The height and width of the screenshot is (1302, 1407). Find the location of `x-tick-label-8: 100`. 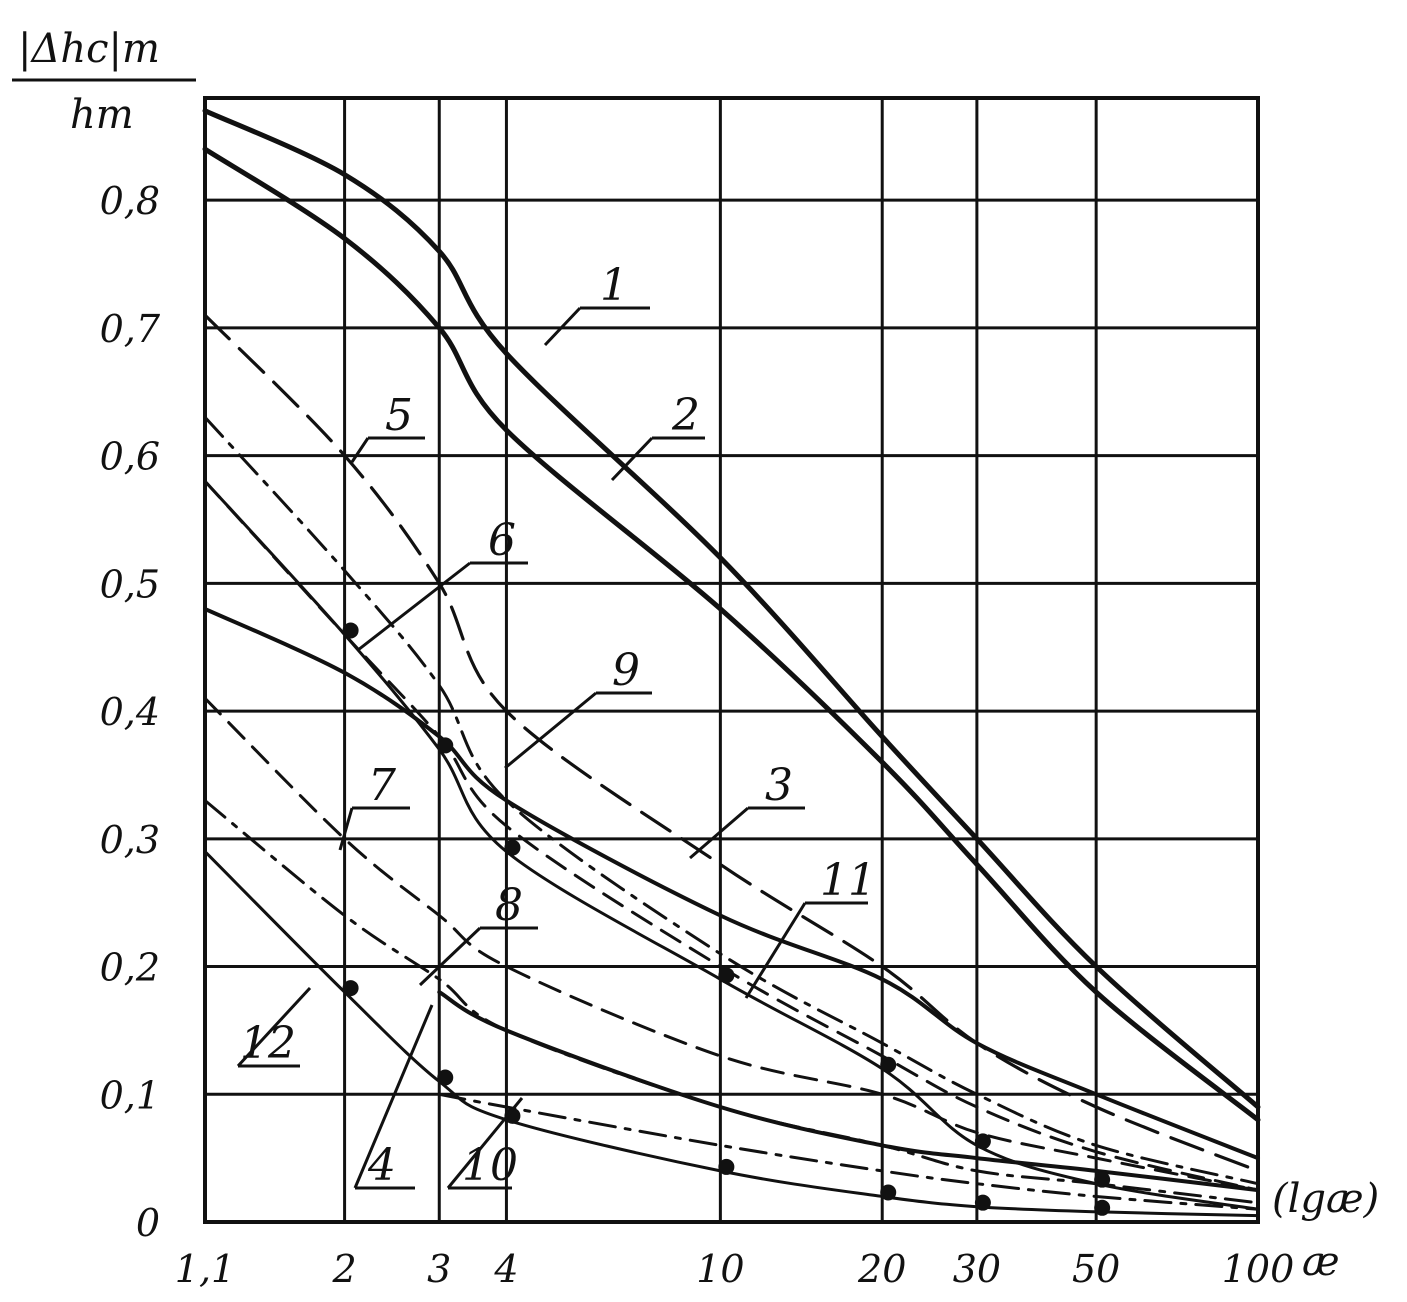

x-tick-label-8: 100 is located at coordinates (1258, 1269).